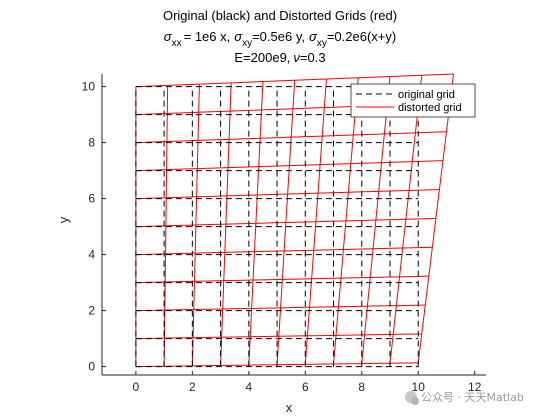  What do you see at coordinates (91, 311) in the screenshot?
I see `y-tick-label-1: 2` at bounding box center [91, 311].